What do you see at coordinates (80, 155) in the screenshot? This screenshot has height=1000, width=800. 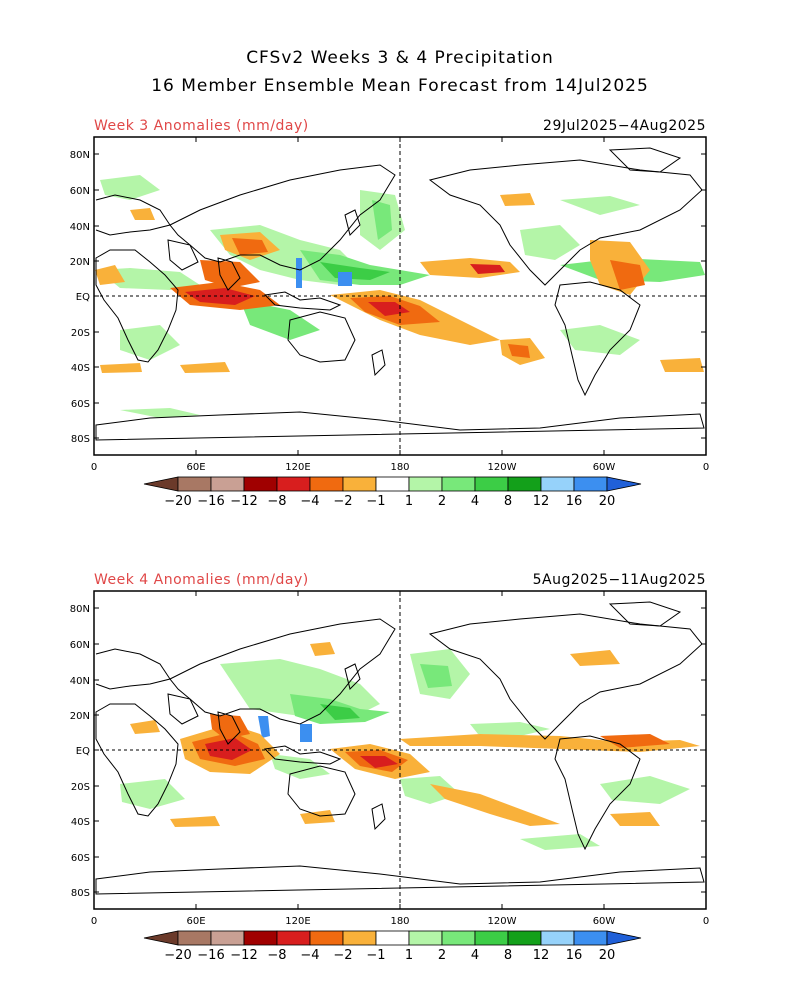 I see `week3-lat-label: 80N` at bounding box center [80, 155].